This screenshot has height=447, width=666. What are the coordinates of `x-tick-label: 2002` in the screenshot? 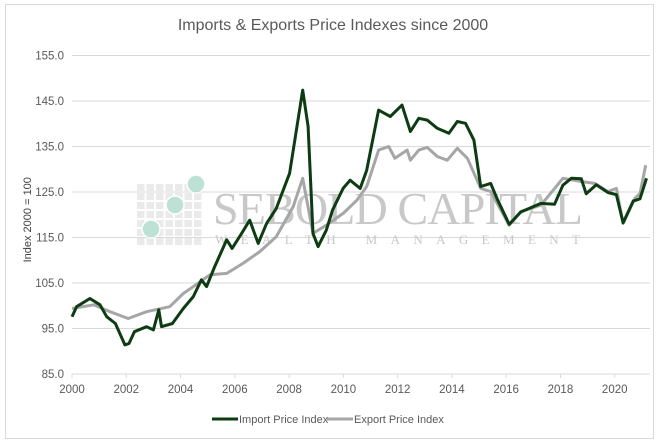 It's located at (126, 390).